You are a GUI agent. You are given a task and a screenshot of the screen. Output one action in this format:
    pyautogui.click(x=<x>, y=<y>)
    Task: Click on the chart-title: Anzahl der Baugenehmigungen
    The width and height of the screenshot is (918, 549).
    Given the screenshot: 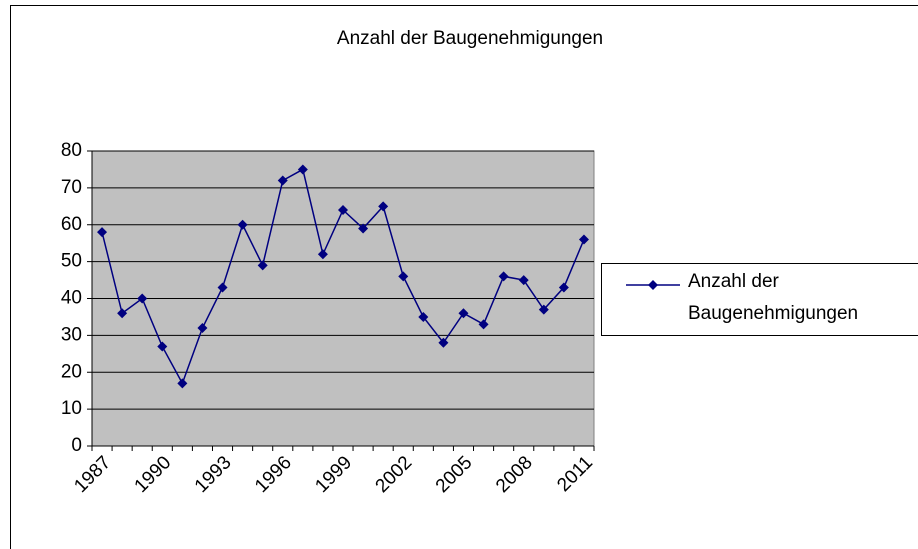 What is the action you would take?
    pyautogui.click(x=470, y=38)
    